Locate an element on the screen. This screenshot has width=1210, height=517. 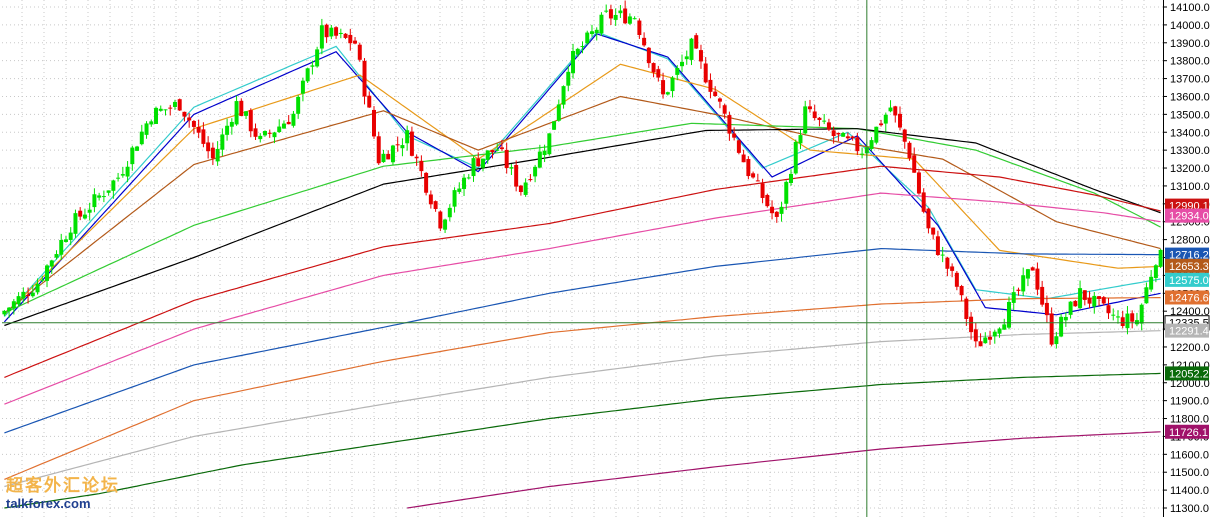
price-axis-tick-label: 13600.0 is located at coordinates (1190, 97).